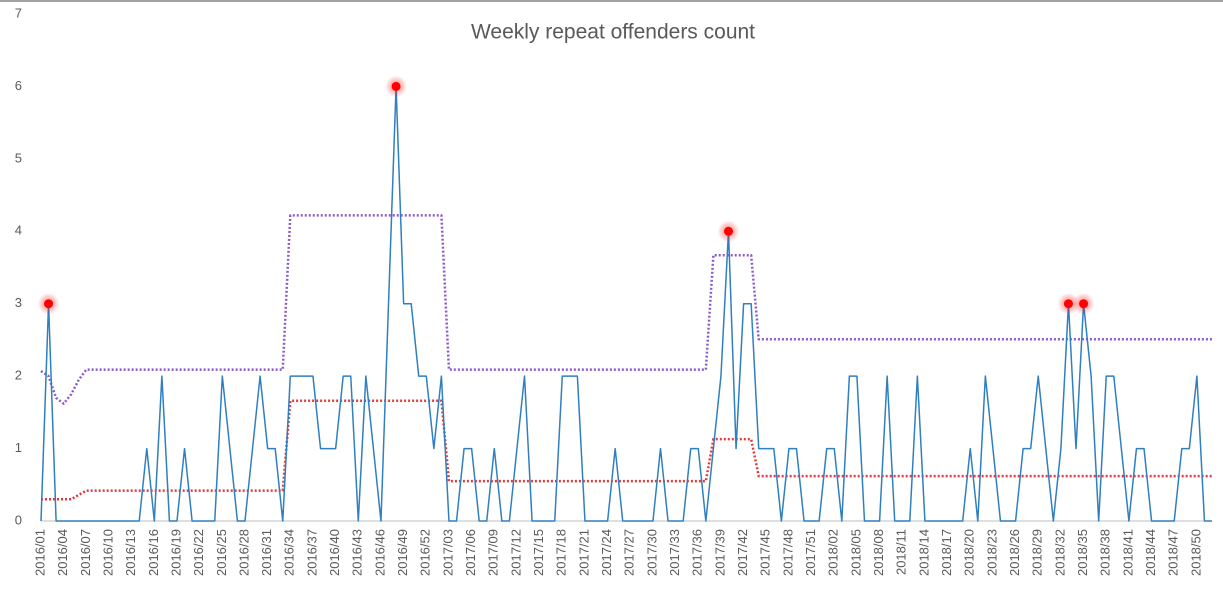 The height and width of the screenshot is (594, 1223). Describe the element at coordinates (243, 552) in the screenshot. I see `x-tick-label: 2016/28` at that location.